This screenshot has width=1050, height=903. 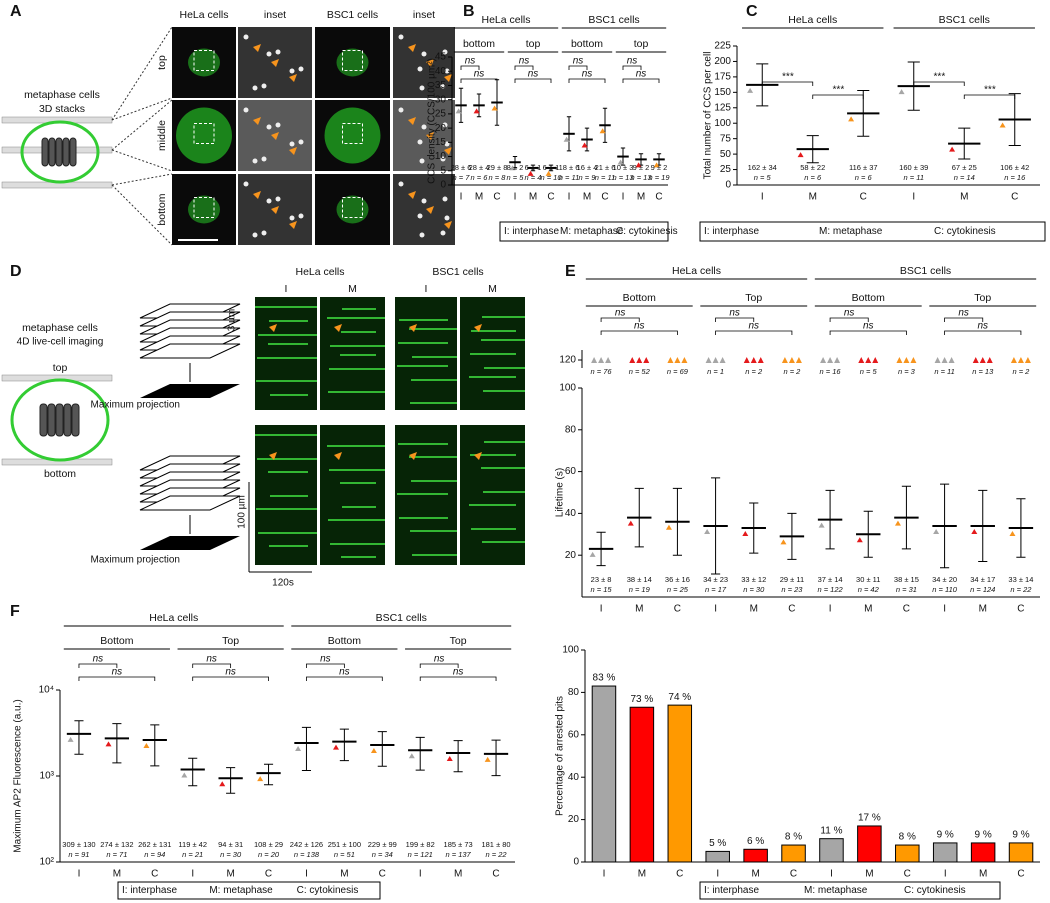 I want to click on y-tick-label: 25, so click(x=441, y=114).